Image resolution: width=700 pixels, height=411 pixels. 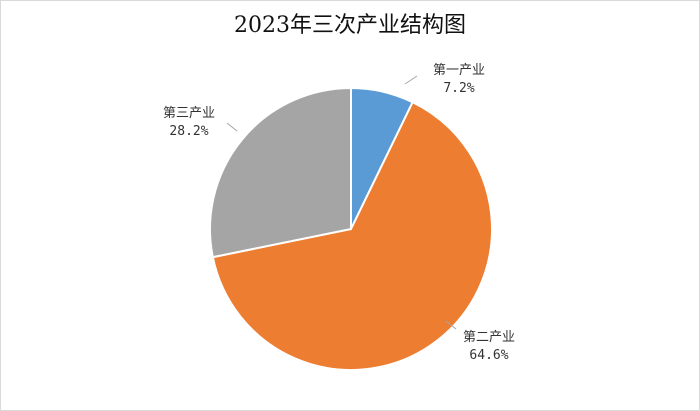 I want to click on slice-label-1: 第一产业, so click(x=459, y=70).